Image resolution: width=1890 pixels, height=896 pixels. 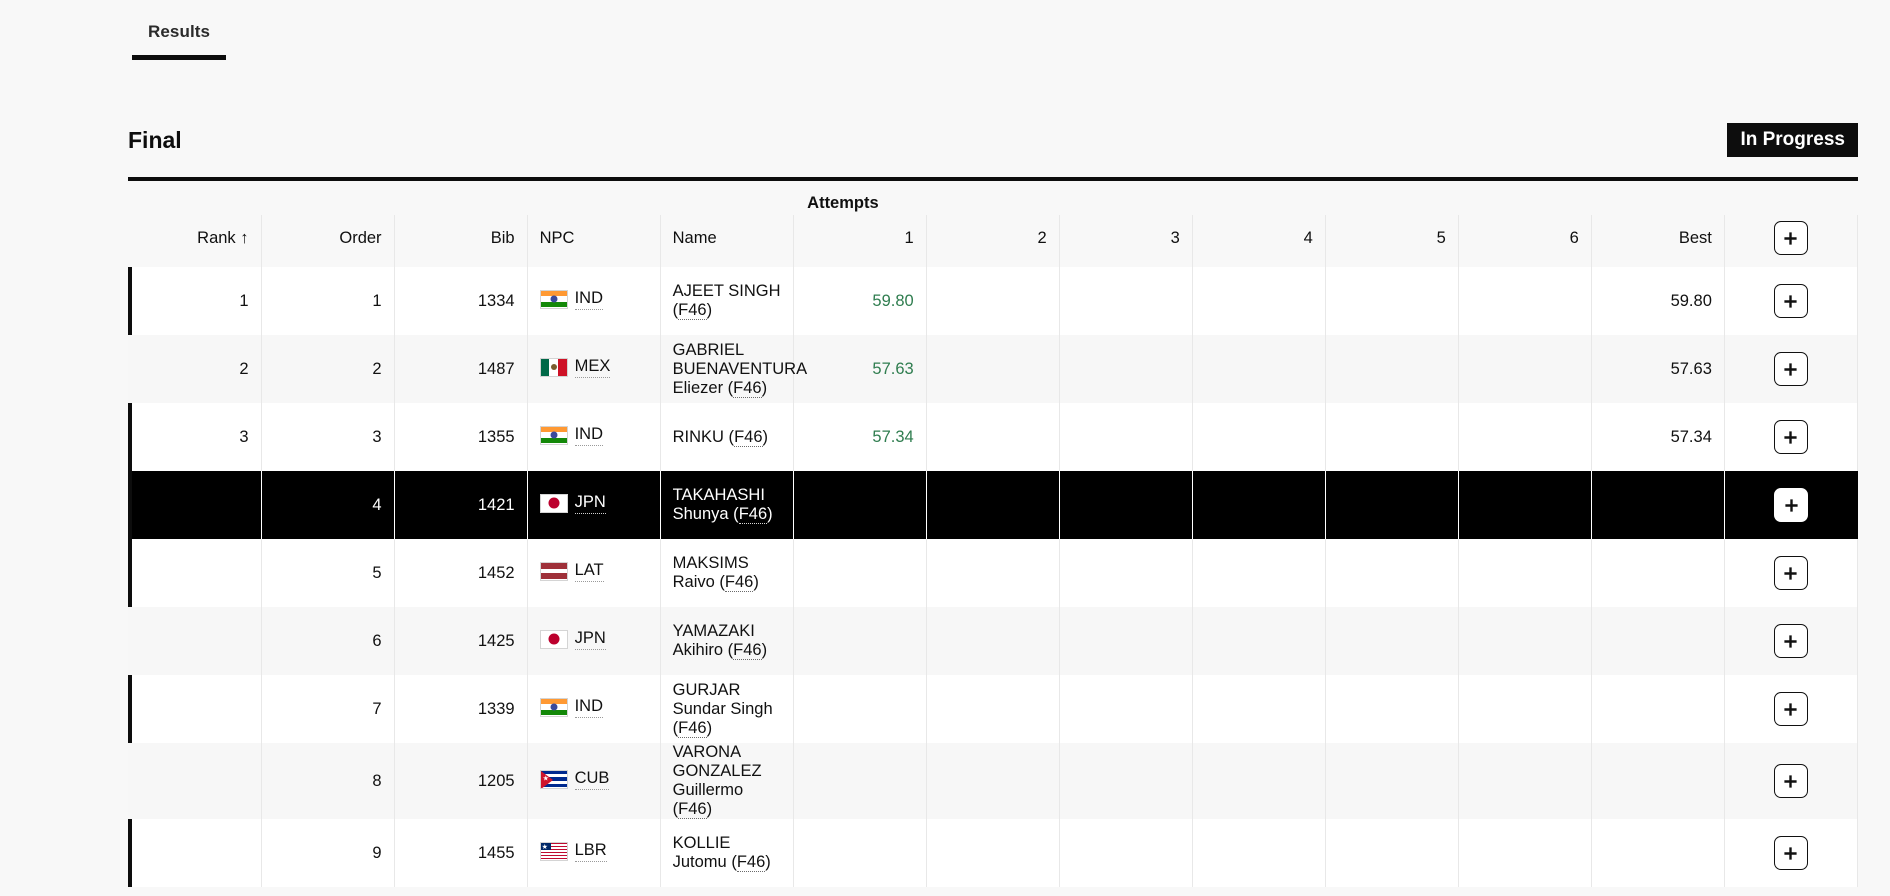 I want to click on cell-name: MAKSIMS Raivo (F46), so click(x=727, y=573).